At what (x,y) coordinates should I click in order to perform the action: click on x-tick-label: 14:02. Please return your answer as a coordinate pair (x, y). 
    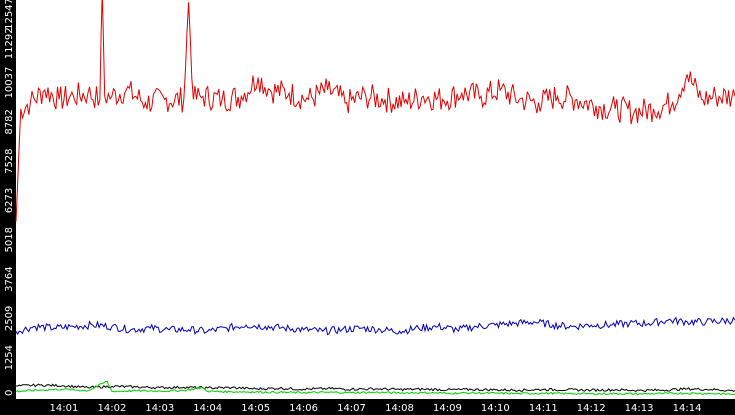
    Looking at the image, I should click on (111, 408).